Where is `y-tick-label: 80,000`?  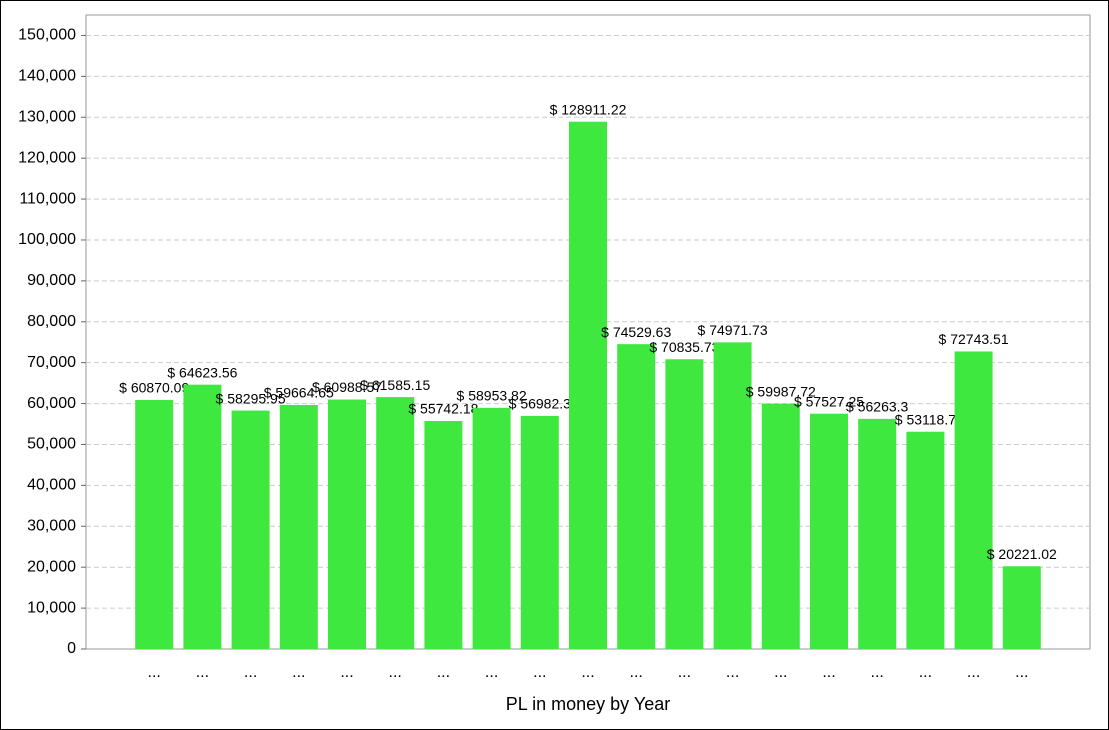
y-tick-label: 80,000 is located at coordinates (51, 321).